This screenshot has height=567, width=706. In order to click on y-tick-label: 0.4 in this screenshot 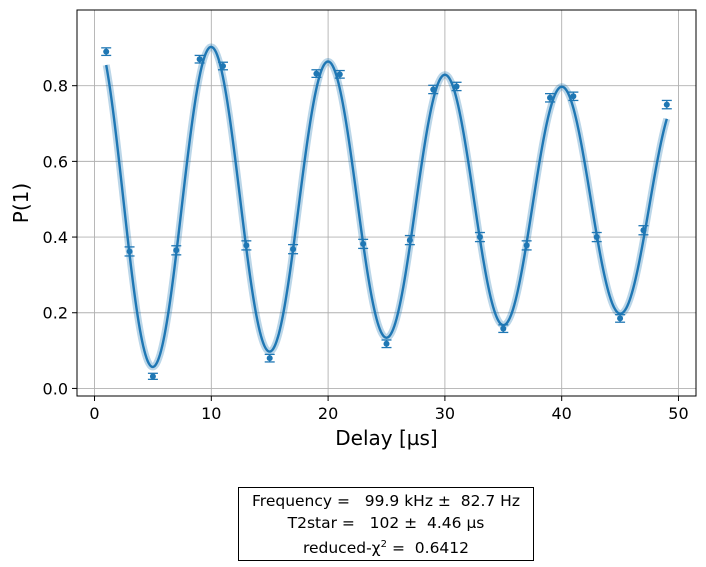, I will do `click(55, 237)`.